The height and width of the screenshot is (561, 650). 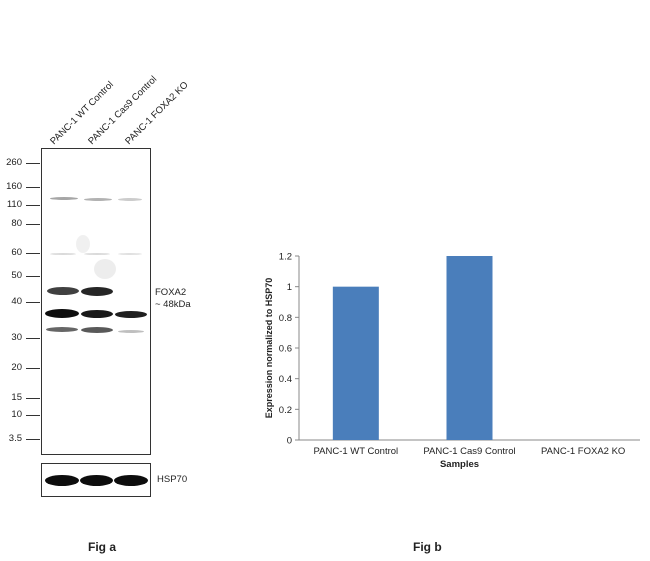 What do you see at coordinates (285, 318) in the screenshot?
I see `y-tick-label: 0.8` at bounding box center [285, 318].